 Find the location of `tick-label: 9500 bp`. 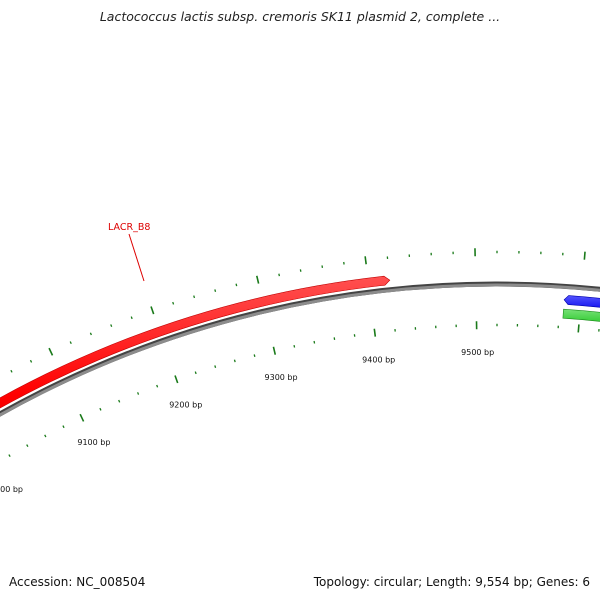

tick-label: 9500 bp is located at coordinates (477, 352).